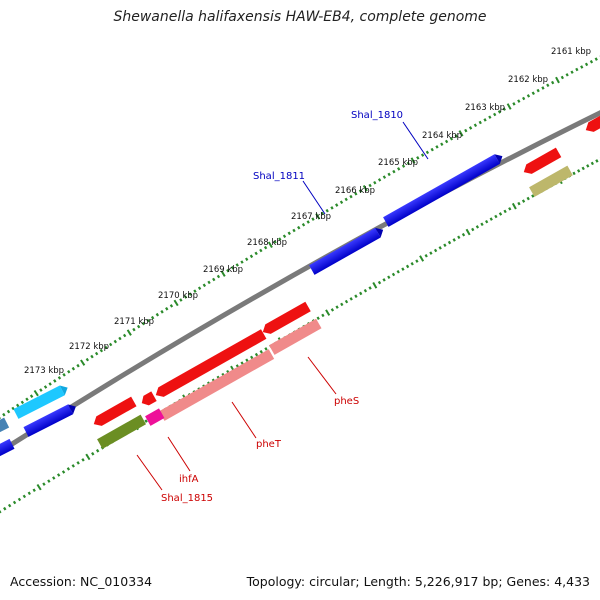  What do you see at coordinates (269, 444) in the screenshot?
I see `gene-label-phet: pheT` at bounding box center [269, 444].